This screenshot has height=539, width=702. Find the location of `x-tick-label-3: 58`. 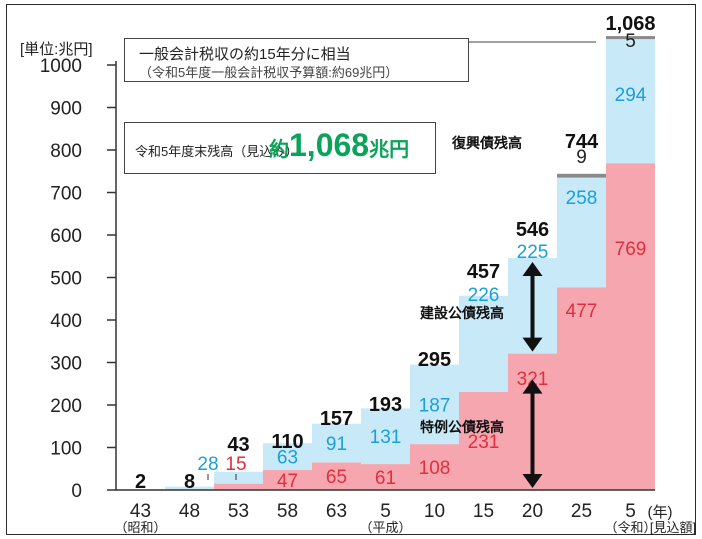

x-tick-label-3: 58 is located at coordinates (287, 511).